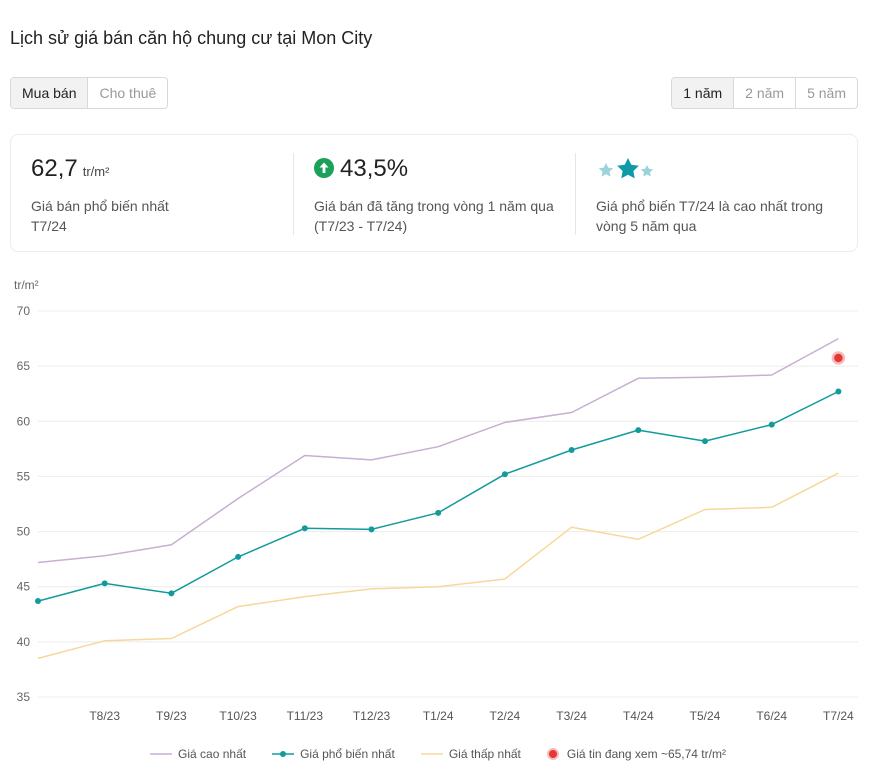  Describe the element at coordinates (347, 754) in the screenshot. I see `legend-label-common: Giá phổ biến nhất` at that location.